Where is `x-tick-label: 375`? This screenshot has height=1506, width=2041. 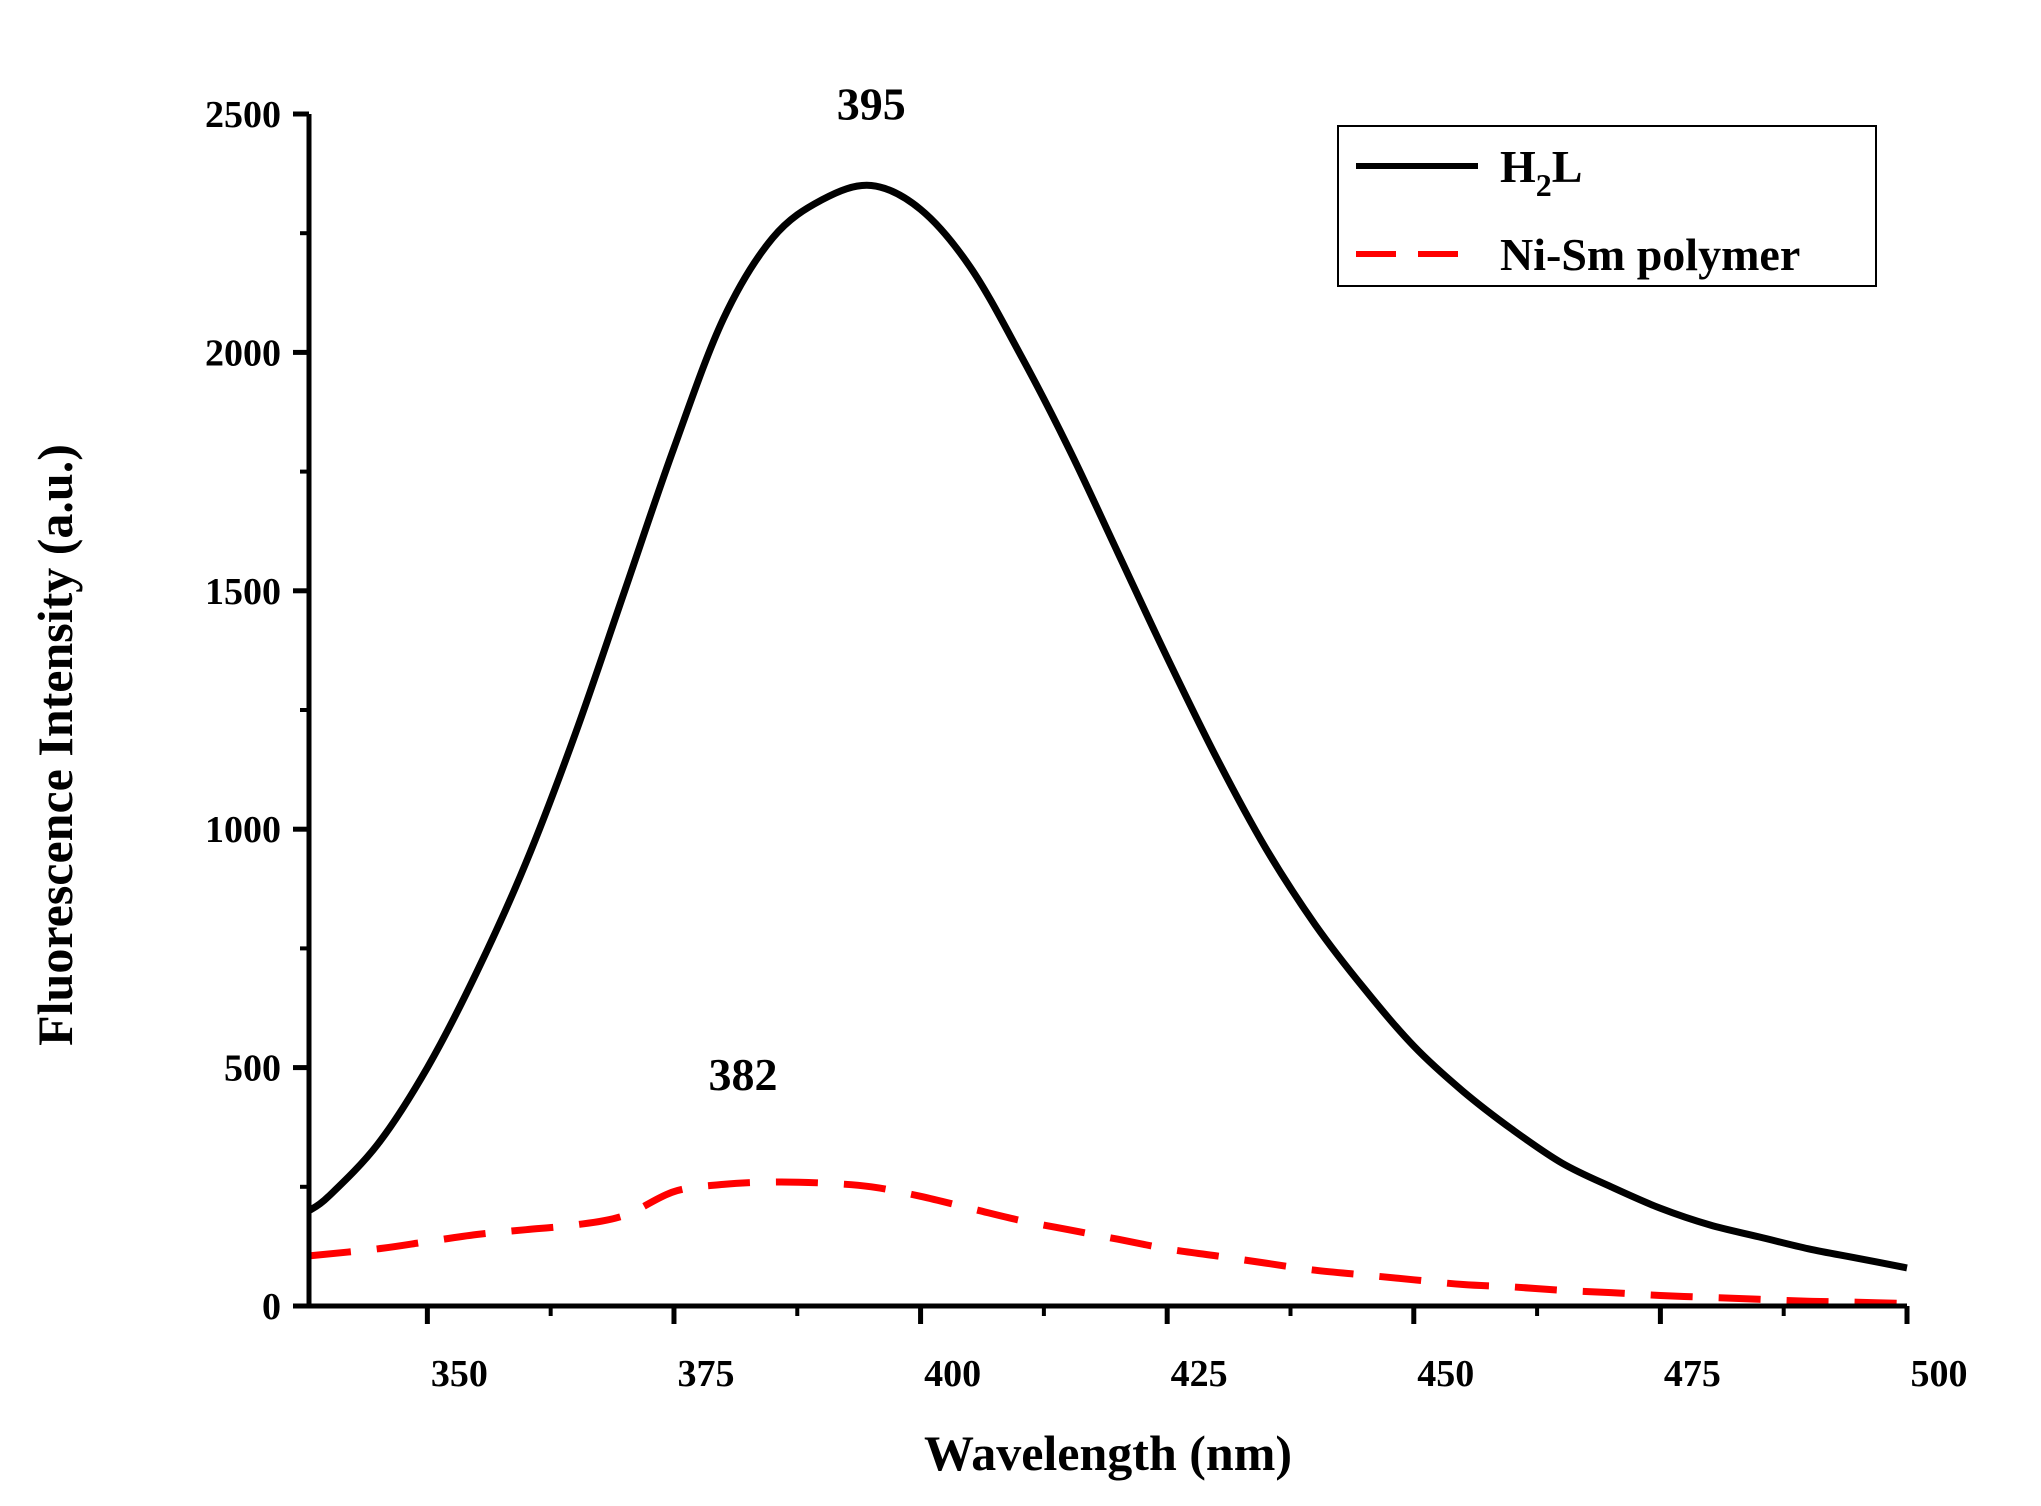
x-tick-label: 375 is located at coordinates (705, 1374).